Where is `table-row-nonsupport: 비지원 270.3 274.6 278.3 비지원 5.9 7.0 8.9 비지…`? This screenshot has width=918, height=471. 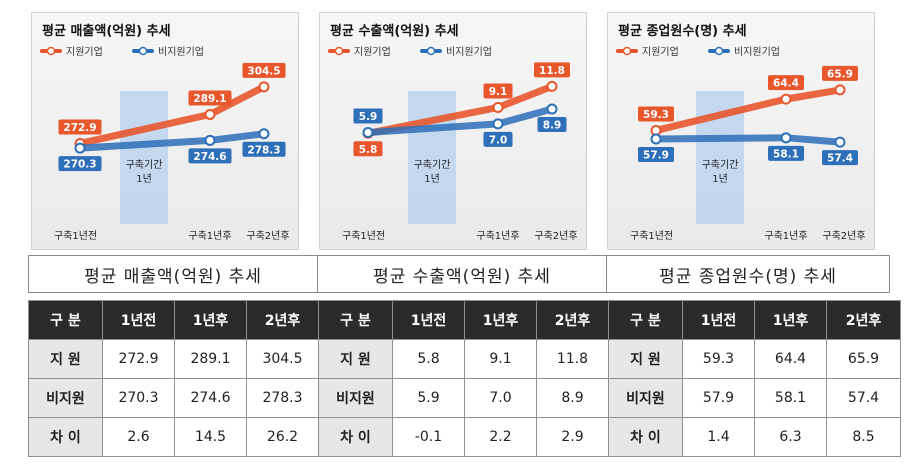
table-row-nonsupport: 비지원 270.3 274.6 278.3 비지원 5.9 7.0 8.9 비지… is located at coordinates (464, 398).